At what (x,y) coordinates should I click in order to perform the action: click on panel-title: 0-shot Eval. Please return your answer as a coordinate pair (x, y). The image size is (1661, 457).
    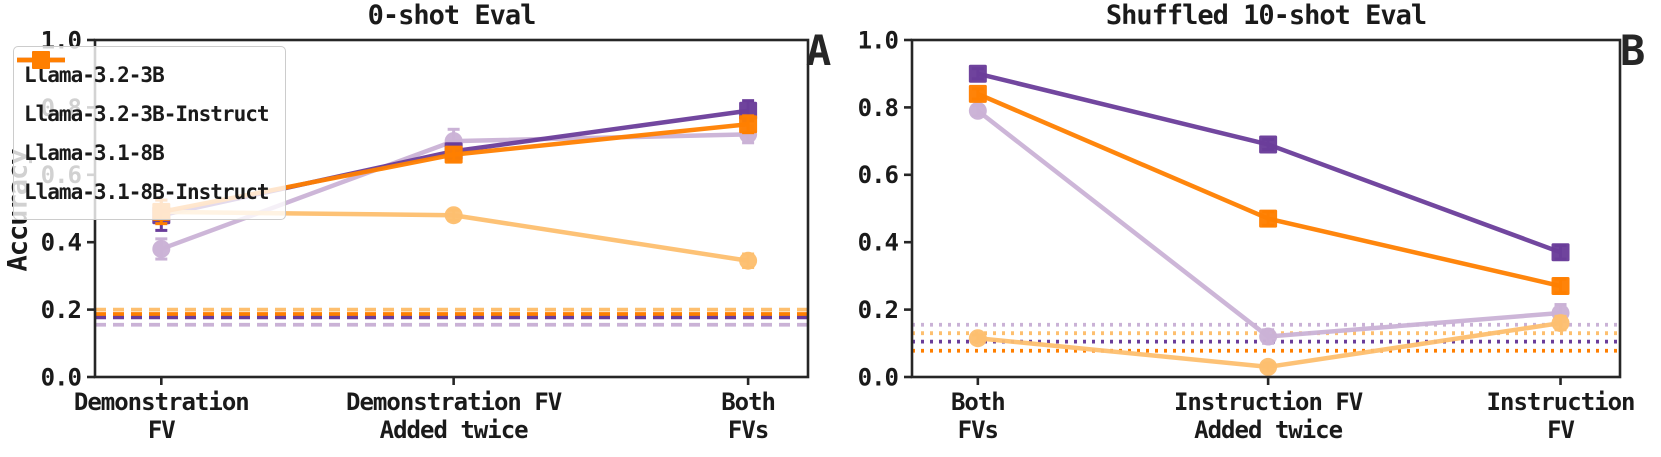
    Looking at the image, I should click on (452, 15).